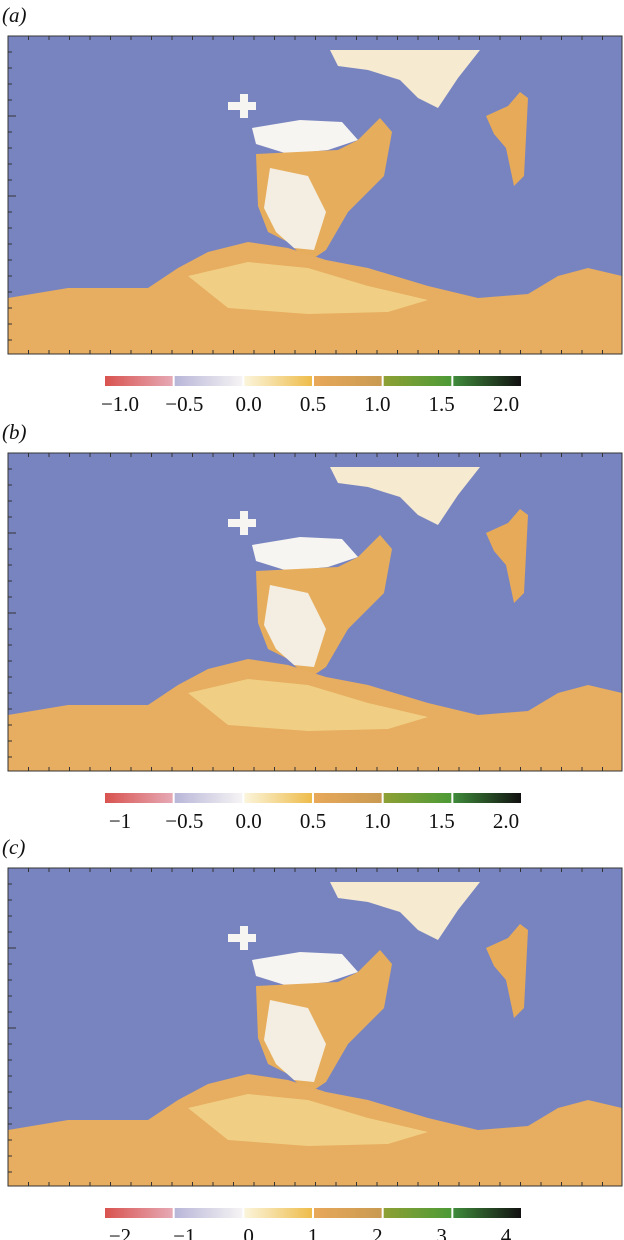 Image resolution: width=624 pixels, height=1240 pixels. I want to click on colorbar-tick-label: −2, so click(120, 1232).